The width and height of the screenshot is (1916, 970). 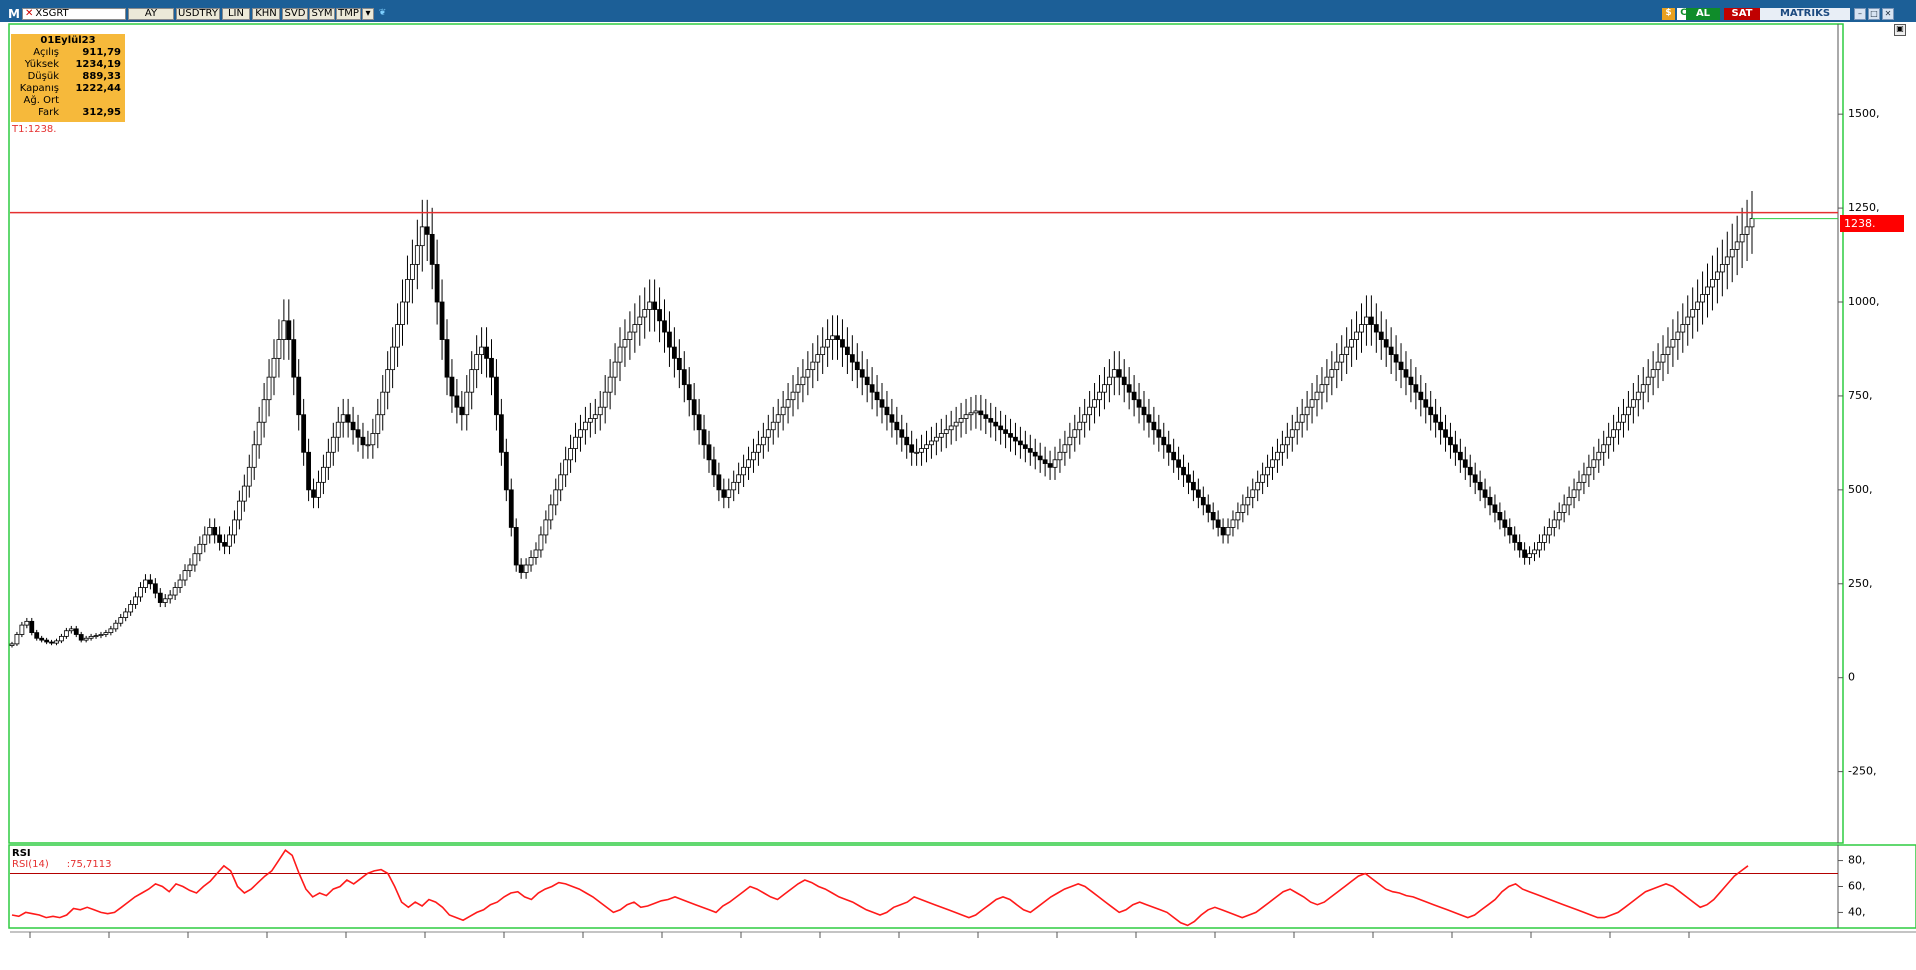 What do you see at coordinates (1860, 14) in the screenshot?
I see `minimize-icon: –` at bounding box center [1860, 14].